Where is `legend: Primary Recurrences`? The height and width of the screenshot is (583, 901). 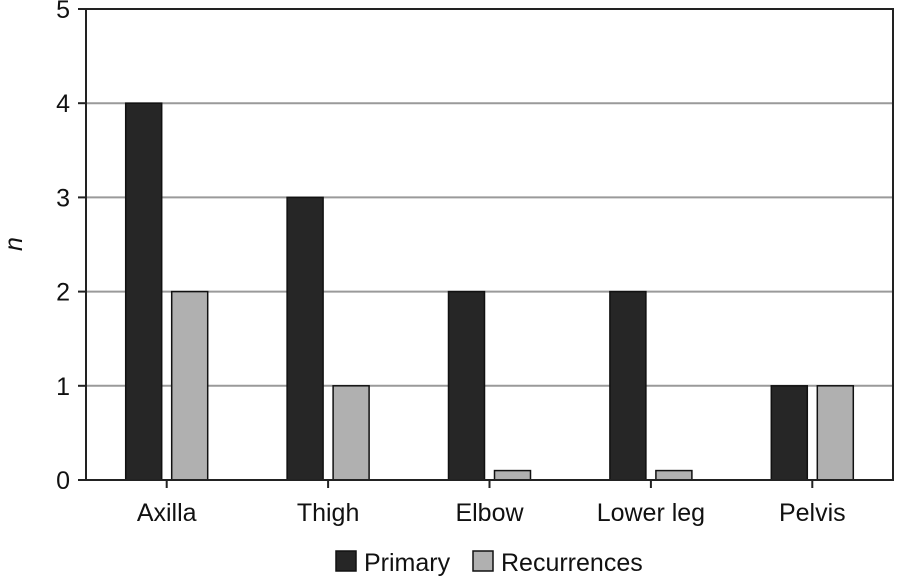 legend: Primary Recurrences is located at coordinates (489, 563).